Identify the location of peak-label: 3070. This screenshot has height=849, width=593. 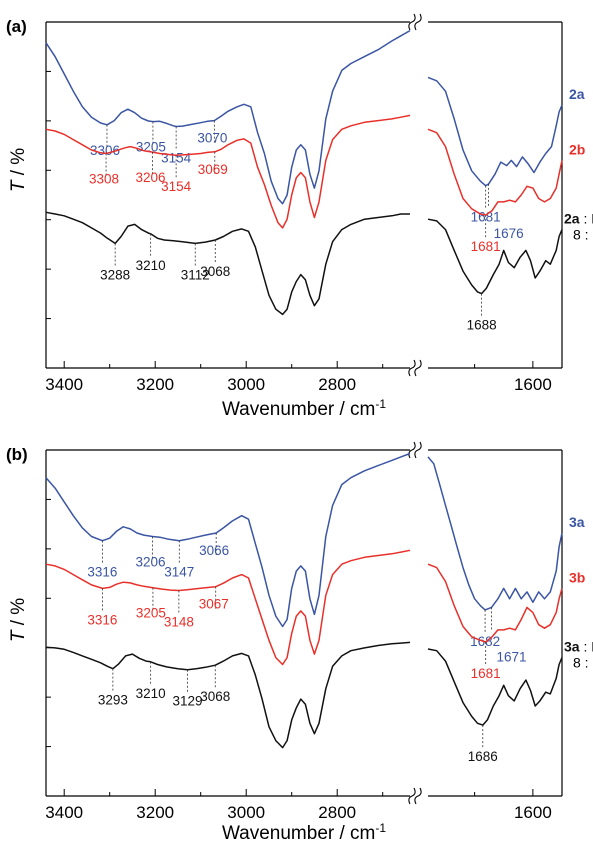
(212, 138).